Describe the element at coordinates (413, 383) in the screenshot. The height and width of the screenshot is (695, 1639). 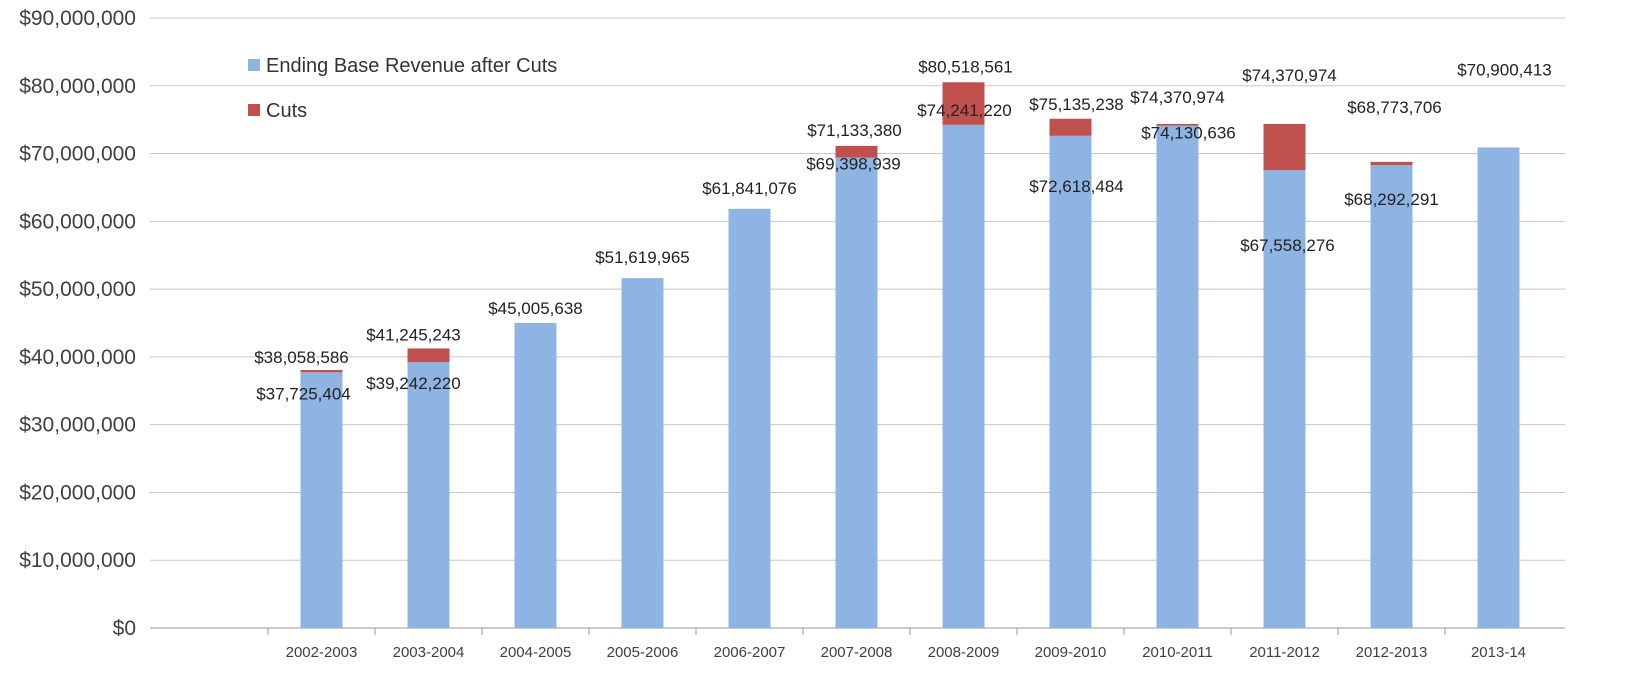
I see `base-label: $39,242,220` at that location.